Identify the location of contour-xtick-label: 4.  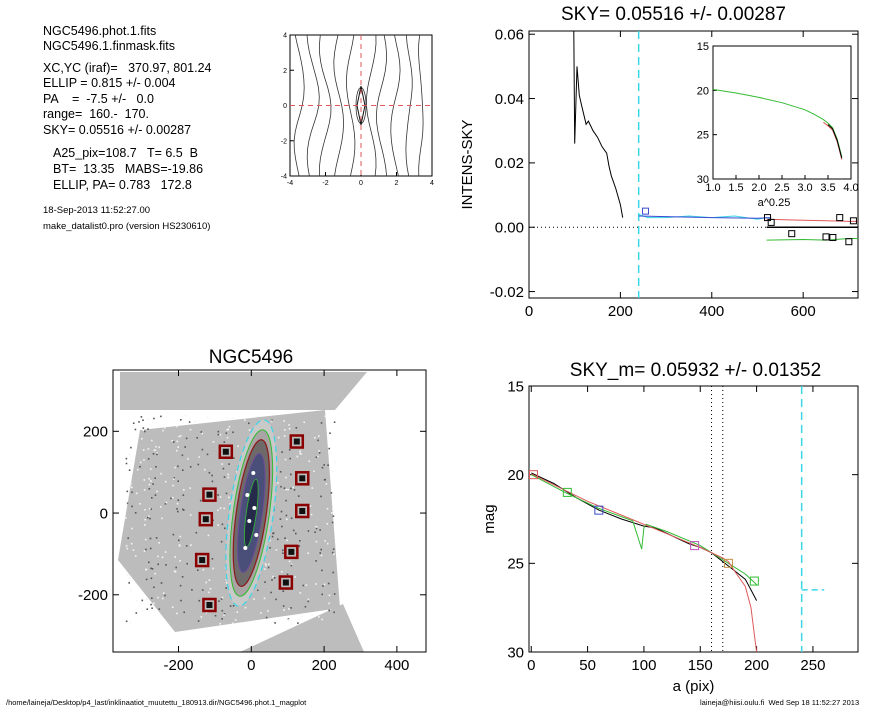
(432, 183).